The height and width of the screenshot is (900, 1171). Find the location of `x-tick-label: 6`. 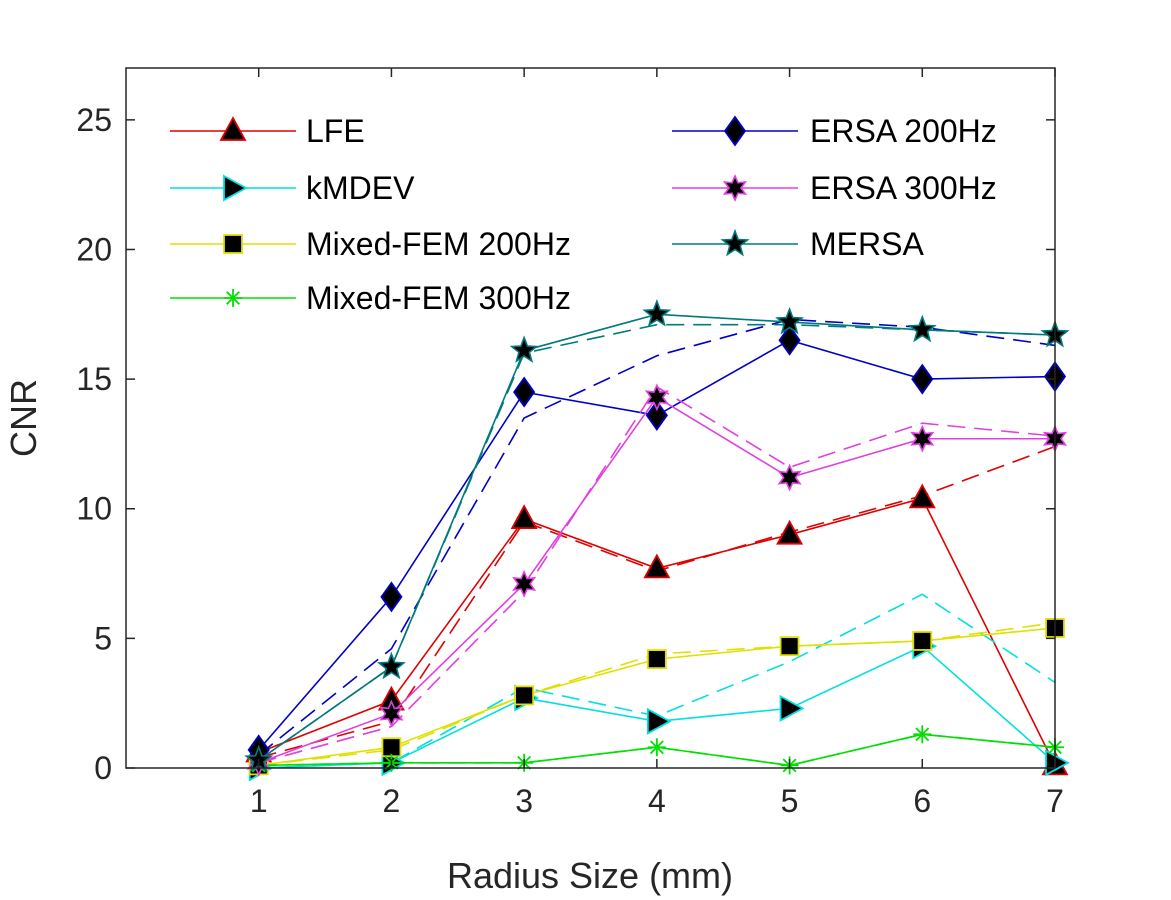

x-tick-label: 6 is located at coordinates (922, 801).